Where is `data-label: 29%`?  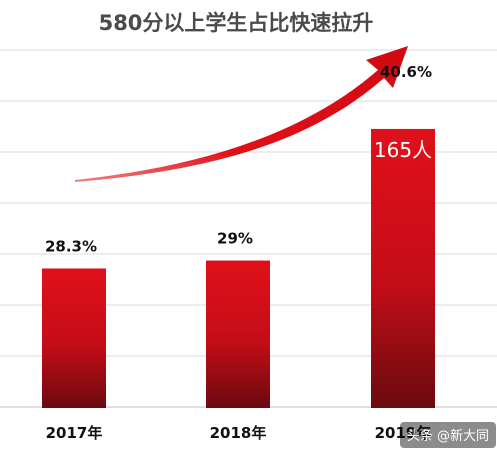 data-label: 29% is located at coordinates (235, 239).